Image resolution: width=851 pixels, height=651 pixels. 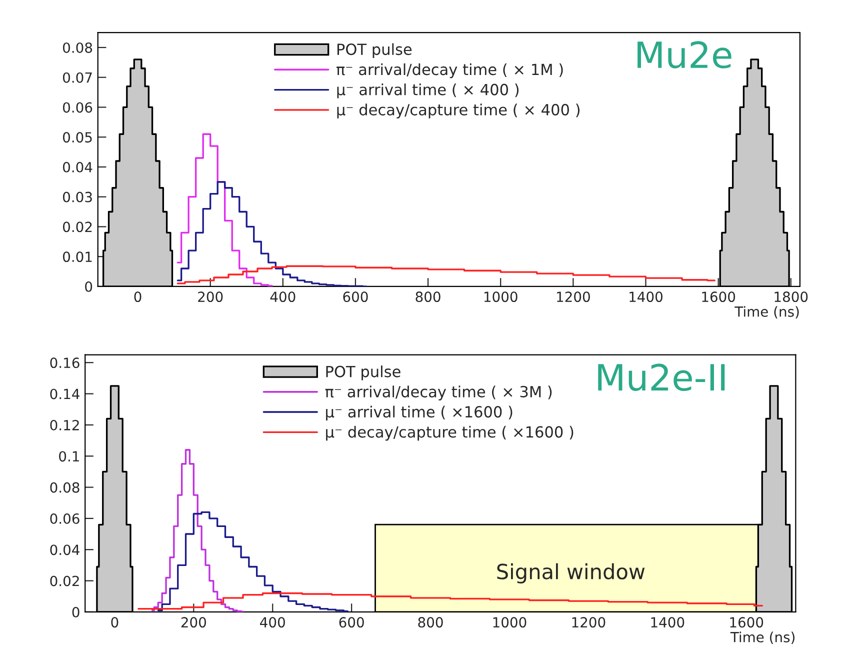 What do you see at coordinates (791, 297) in the screenshot?
I see `x-tick-label: 1800` at bounding box center [791, 297].